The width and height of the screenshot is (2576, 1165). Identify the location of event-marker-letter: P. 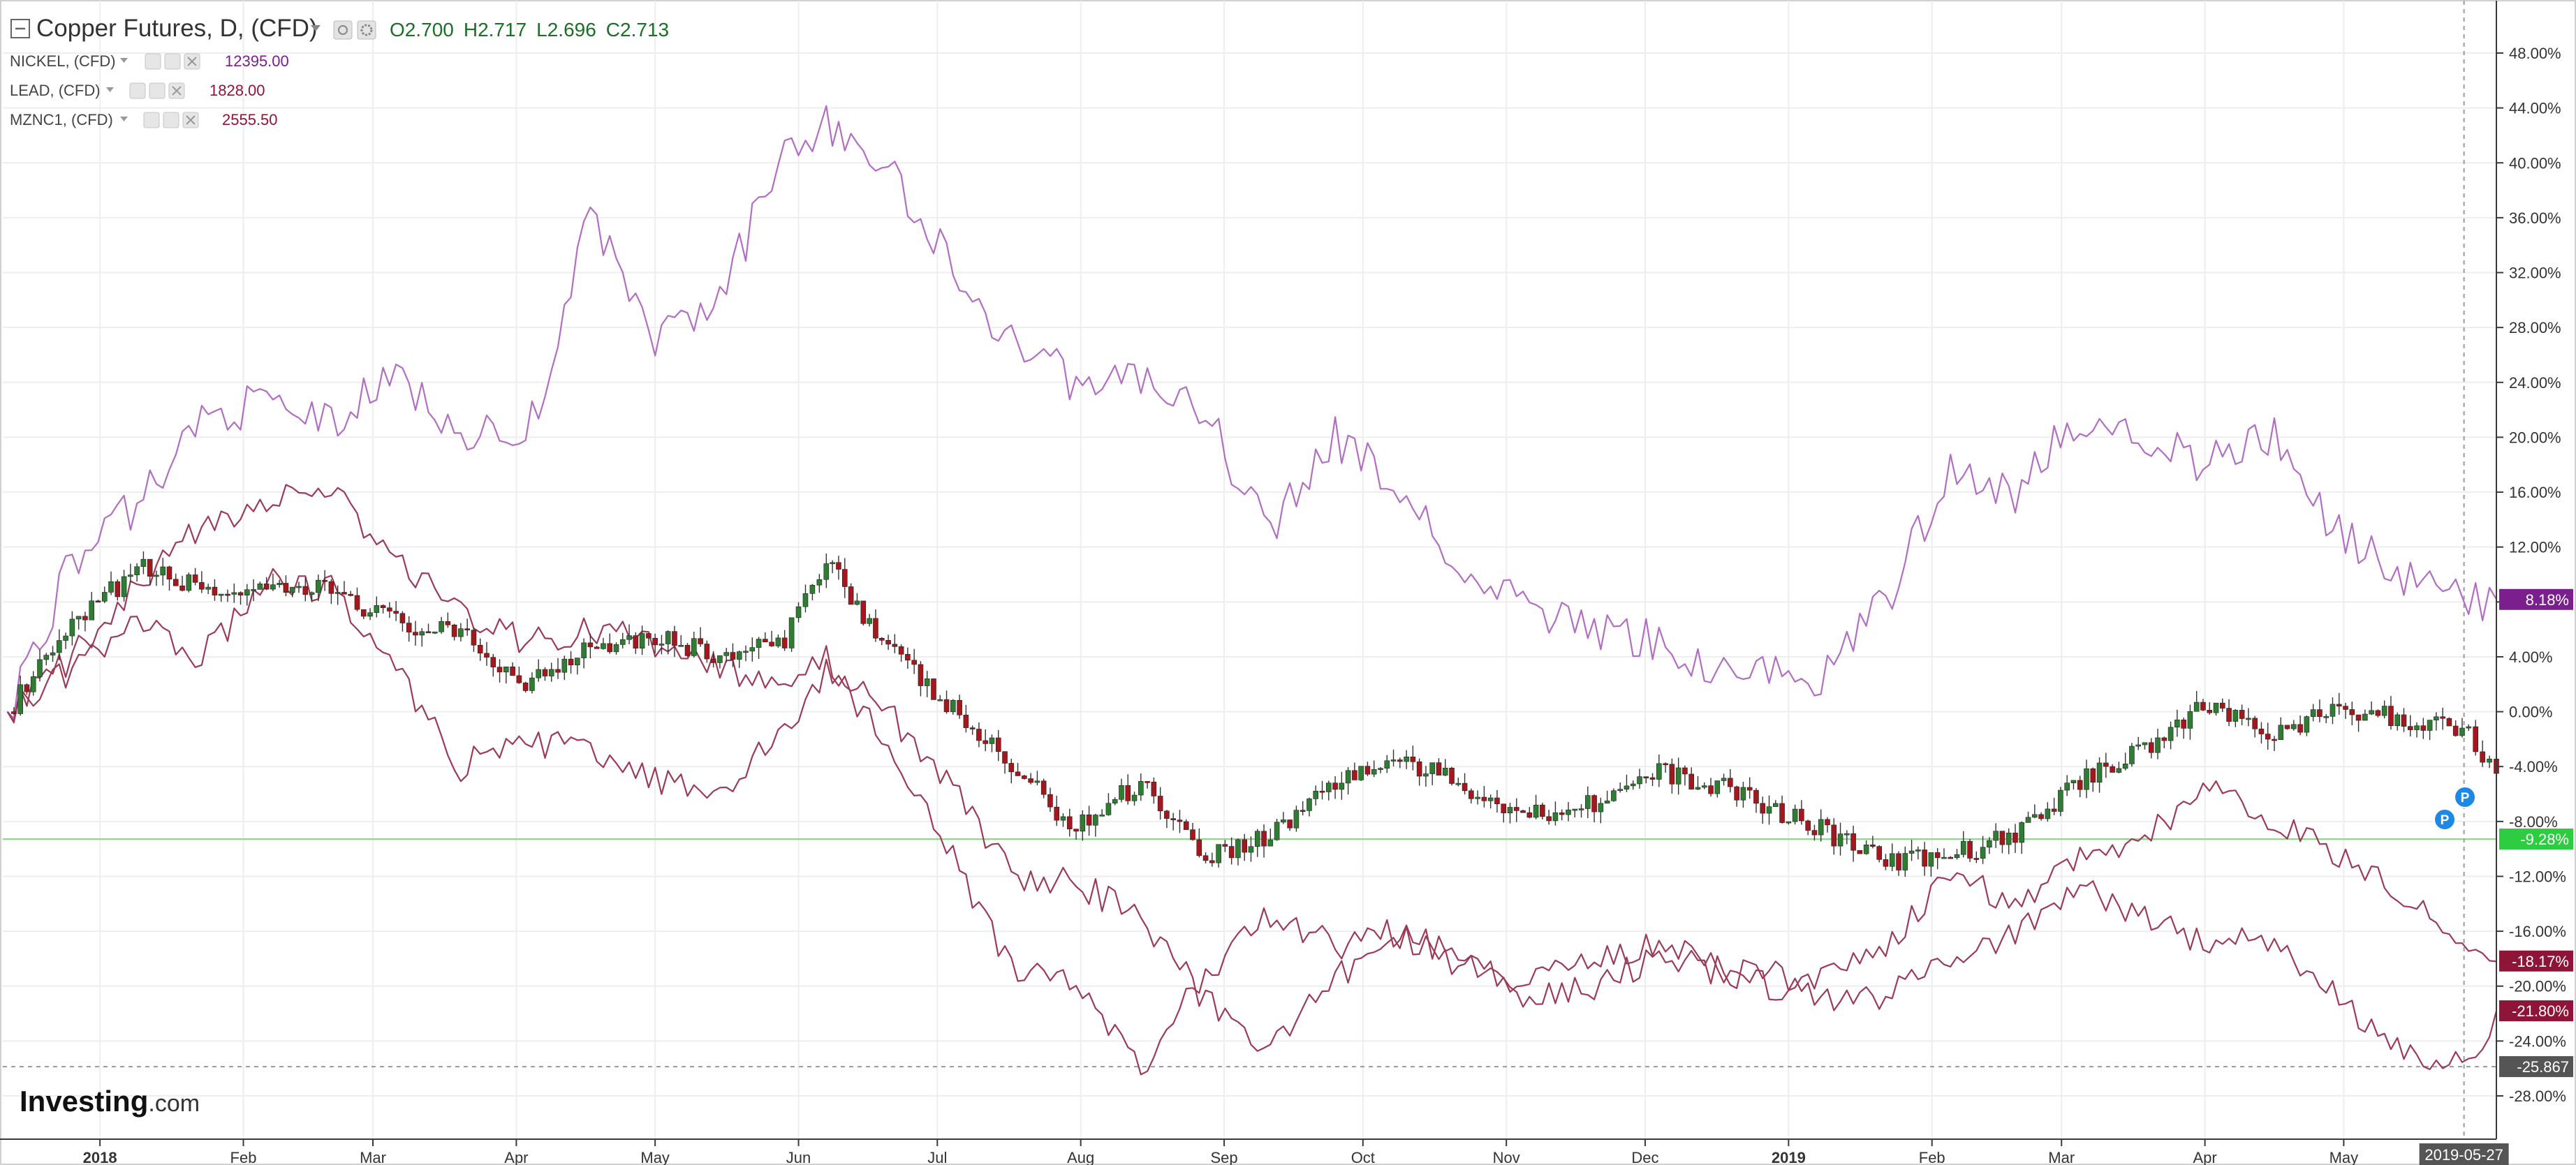
(2445, 820).